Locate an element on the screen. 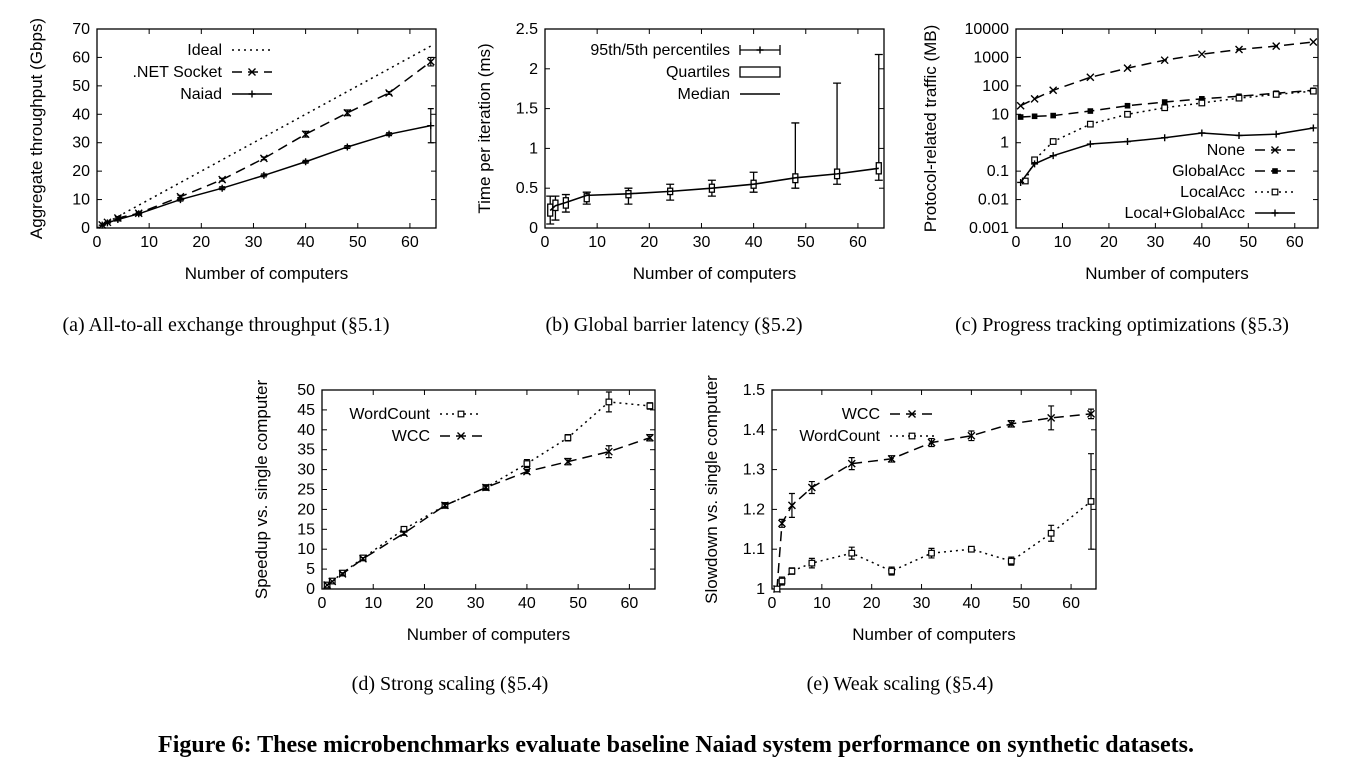  legend-label: Ideal is located at coordinates (204, 50).